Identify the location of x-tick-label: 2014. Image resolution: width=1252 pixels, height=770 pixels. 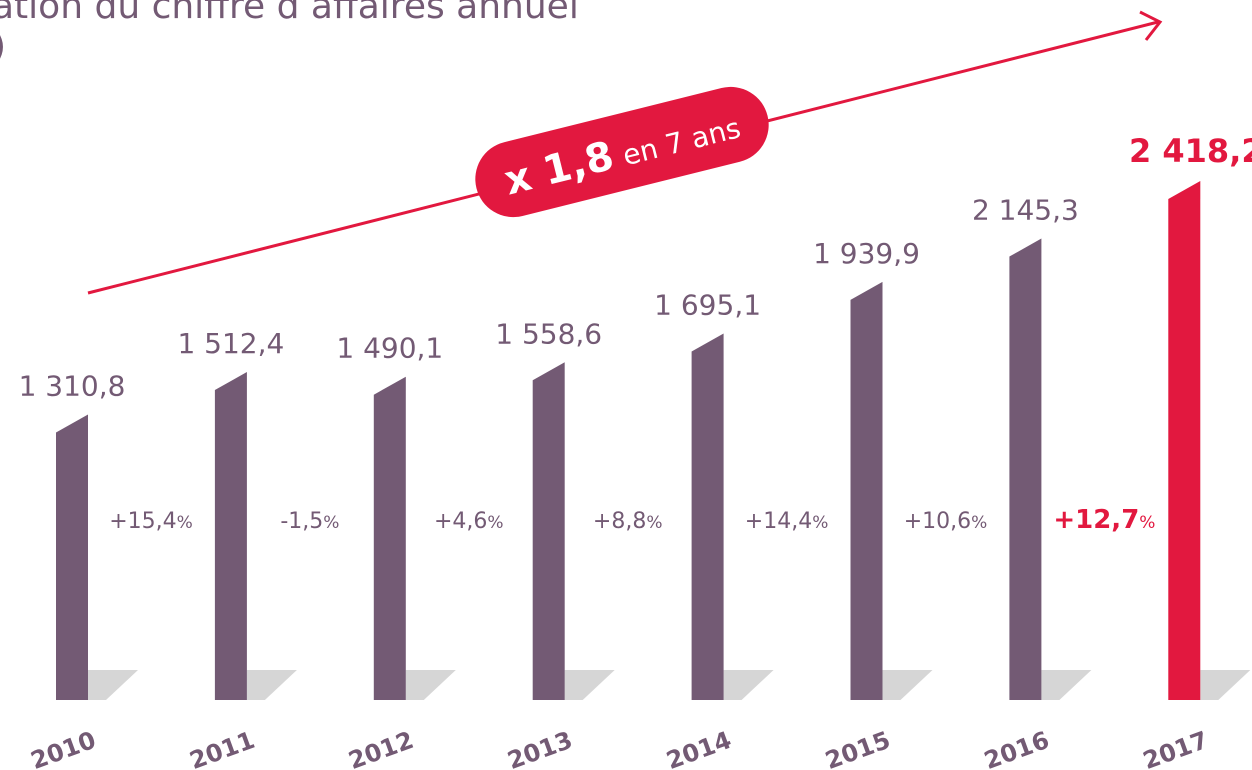
(699, 748).